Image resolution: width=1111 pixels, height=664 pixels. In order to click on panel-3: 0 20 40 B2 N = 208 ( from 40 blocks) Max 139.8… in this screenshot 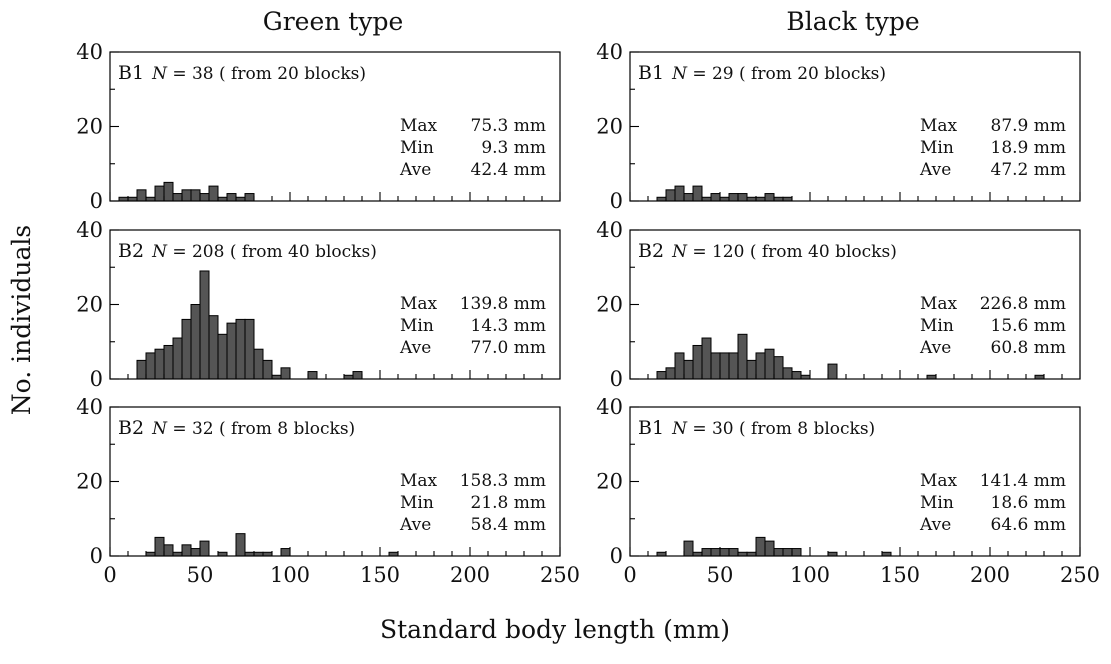, I will do `click(318, 304)`.